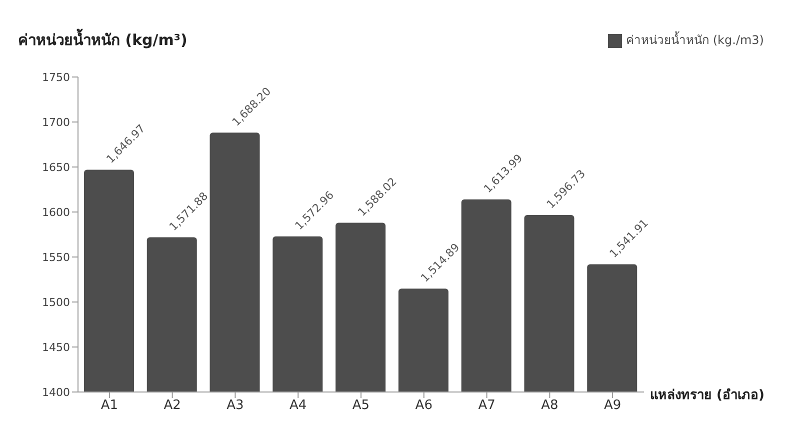  What do you see at coordinates (707, 396) in the screenshot?
I see `x-axis-title: แหล่งทราย (อำเภอ)` at bounding box center [707, 396].